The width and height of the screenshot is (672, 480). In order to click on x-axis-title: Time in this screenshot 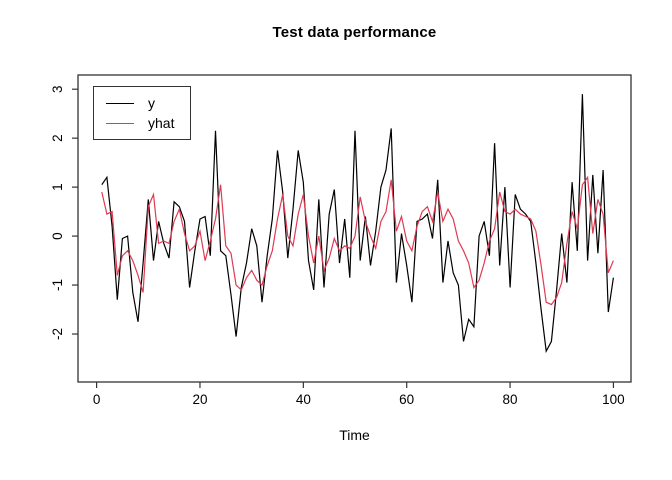, I will do `click(354, 435)`.